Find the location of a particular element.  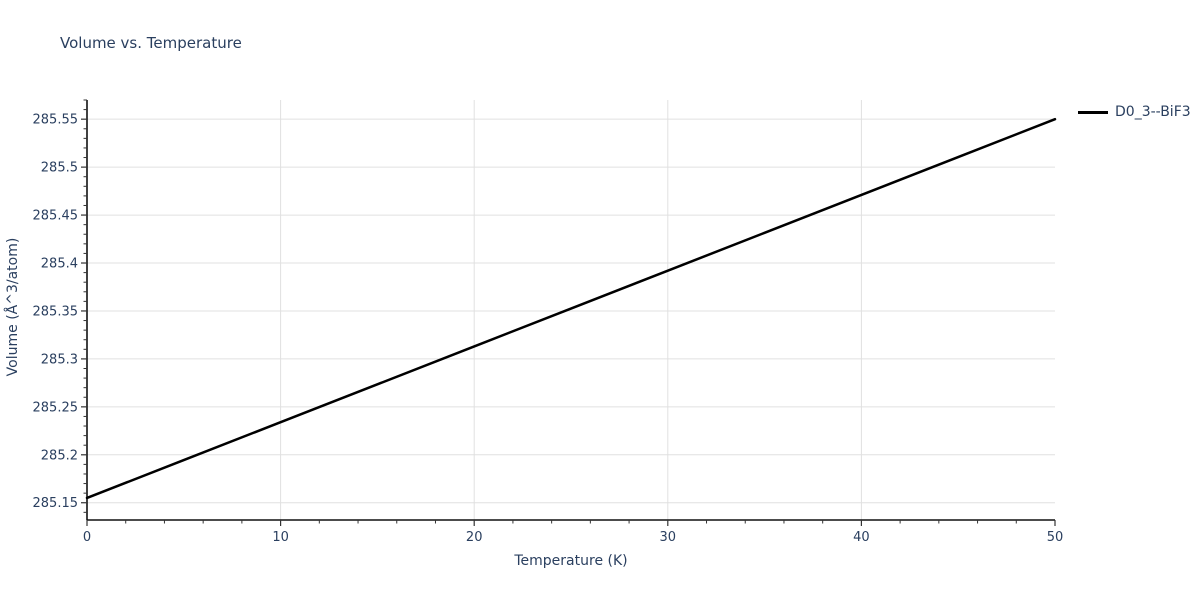

y-tick-label: 285.15 is located at coordinates (56, 503).